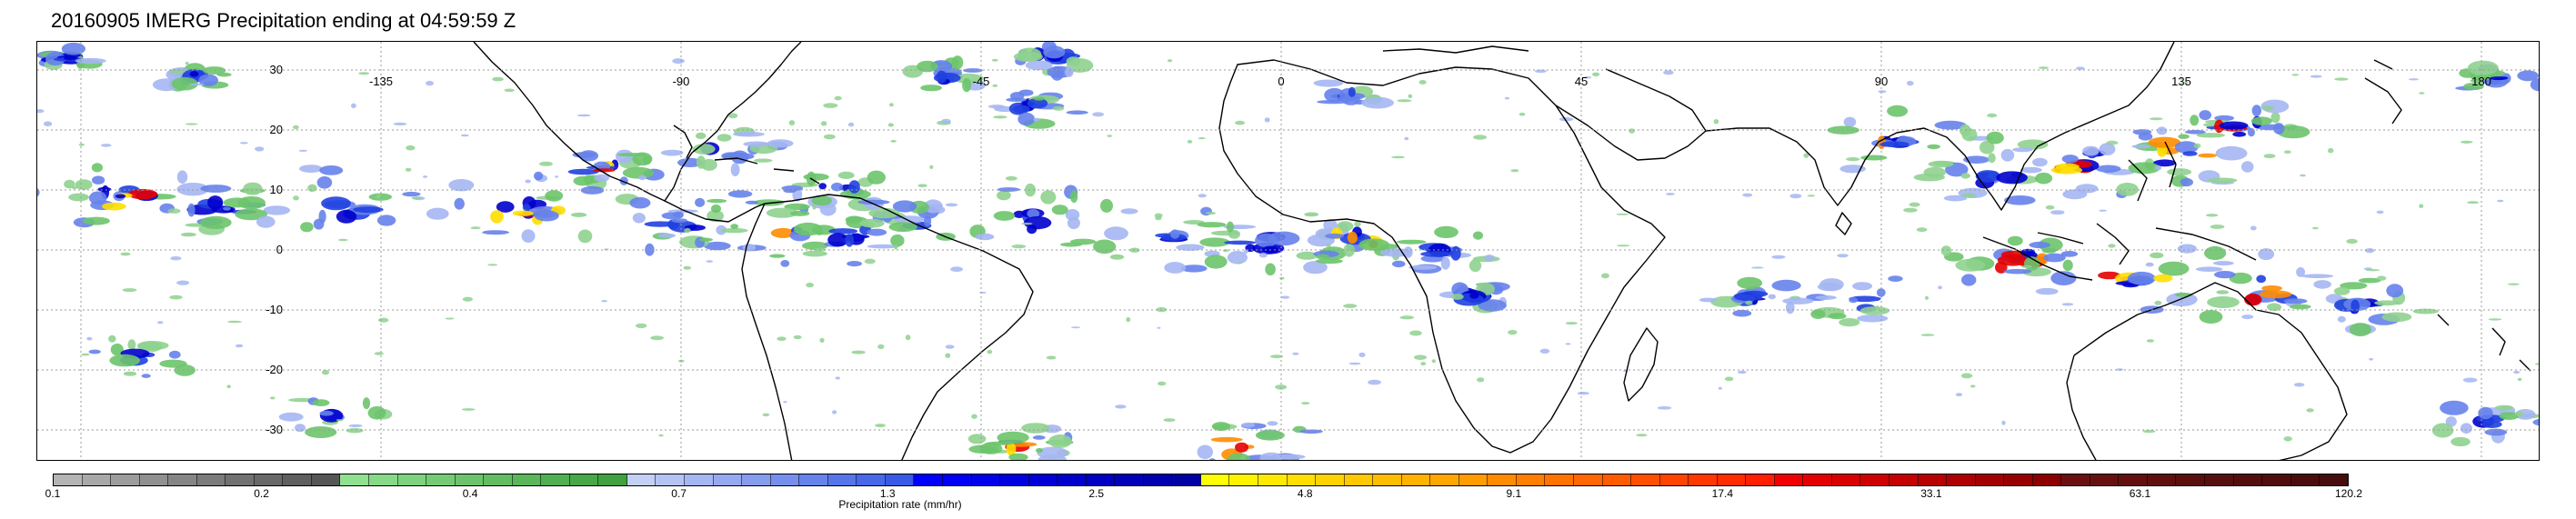 Image resolution: width=2576 pixels, height=519 pixels. I want to click on latitude-label: -10, so click(274, 309).